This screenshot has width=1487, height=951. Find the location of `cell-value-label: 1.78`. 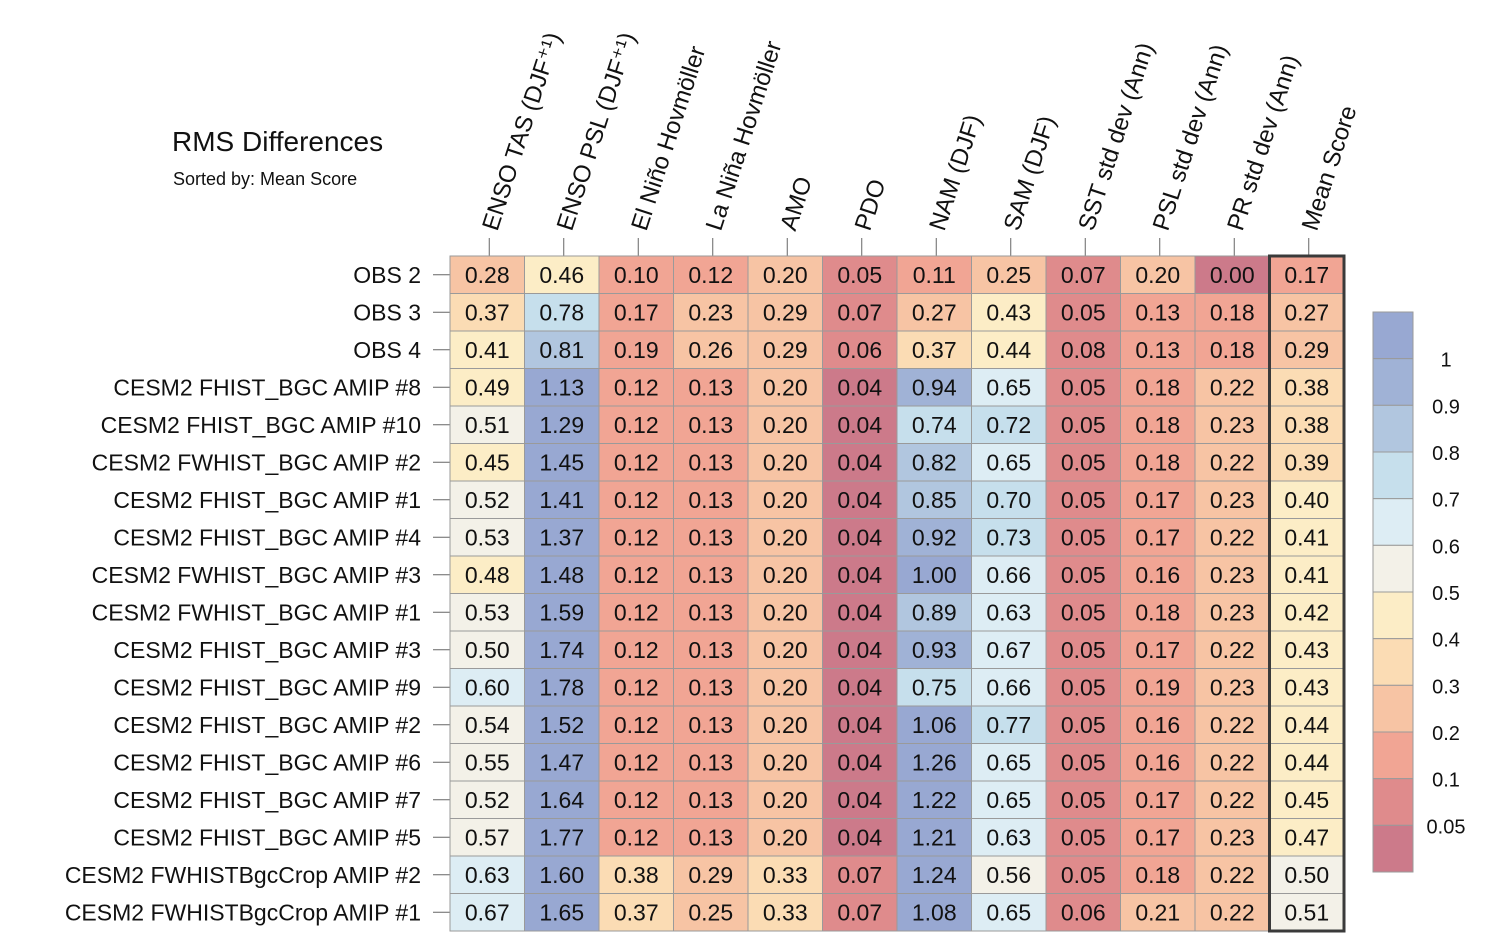

cell-value-label: 1.78 is located at coordinates (561, 687).